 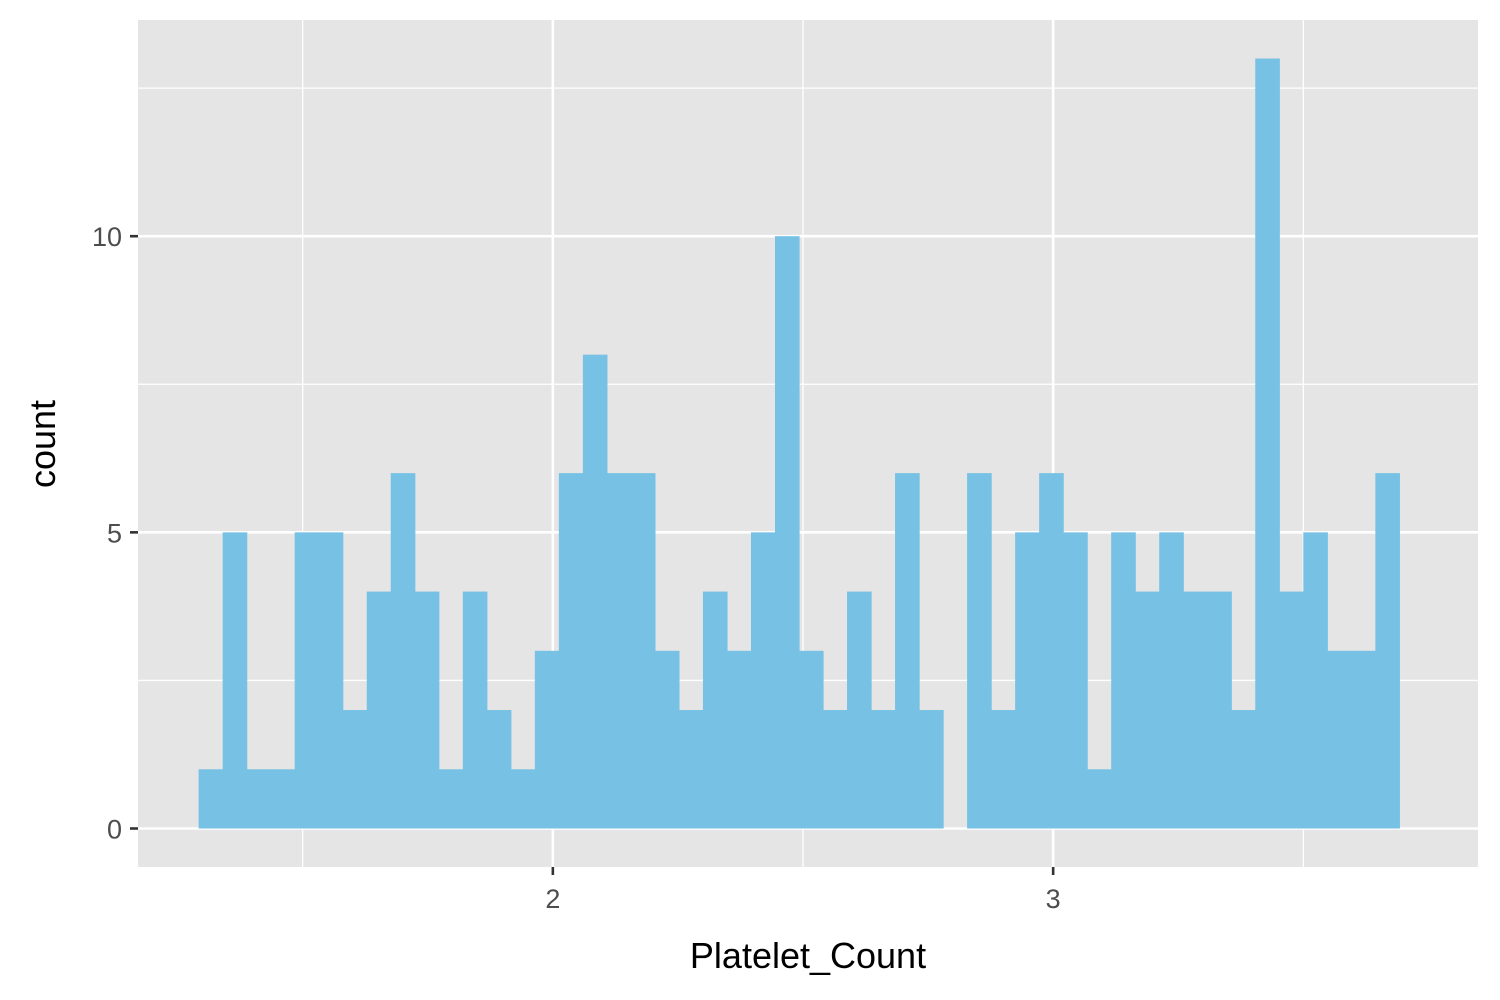 What do you see at coordinates (114, 830) in the screenshot?
I see `y-tick-label: 0` at bounding box center [114, 830].